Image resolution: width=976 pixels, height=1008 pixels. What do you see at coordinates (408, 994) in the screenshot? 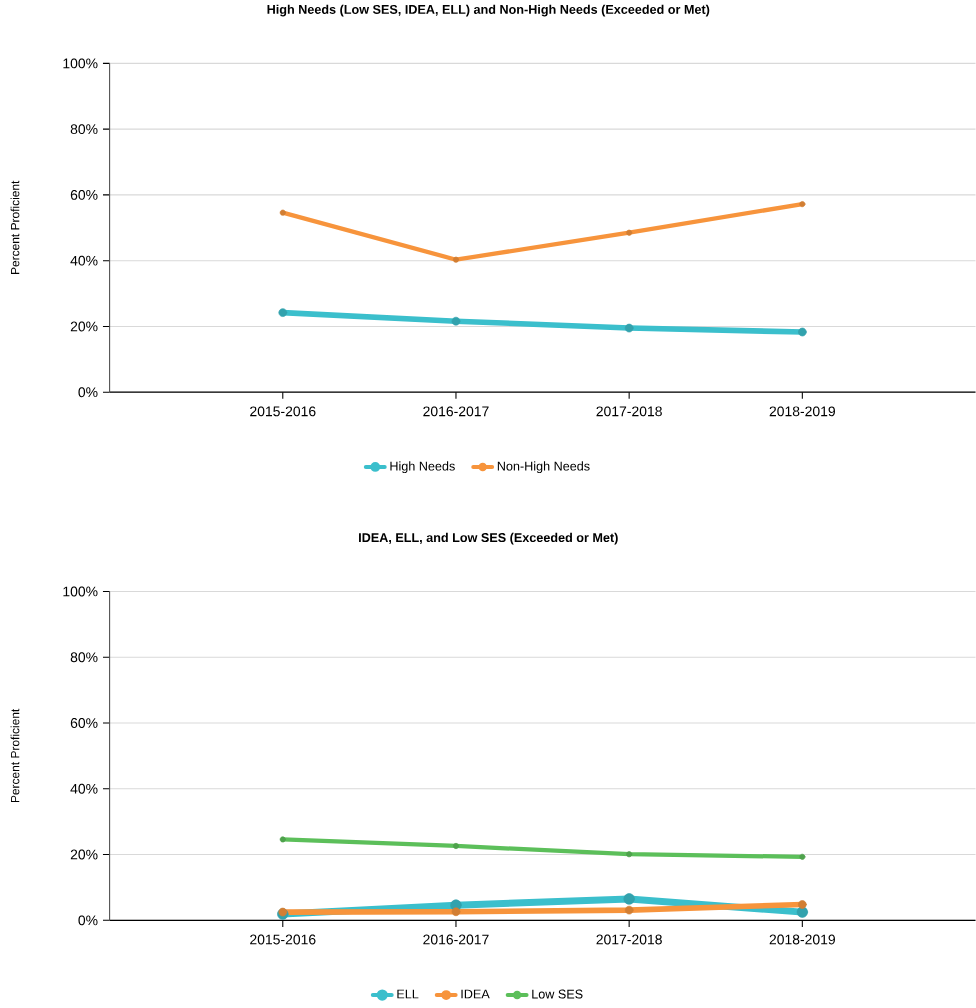
I see `legend-label: ELL` at bounding box center [408, 994].